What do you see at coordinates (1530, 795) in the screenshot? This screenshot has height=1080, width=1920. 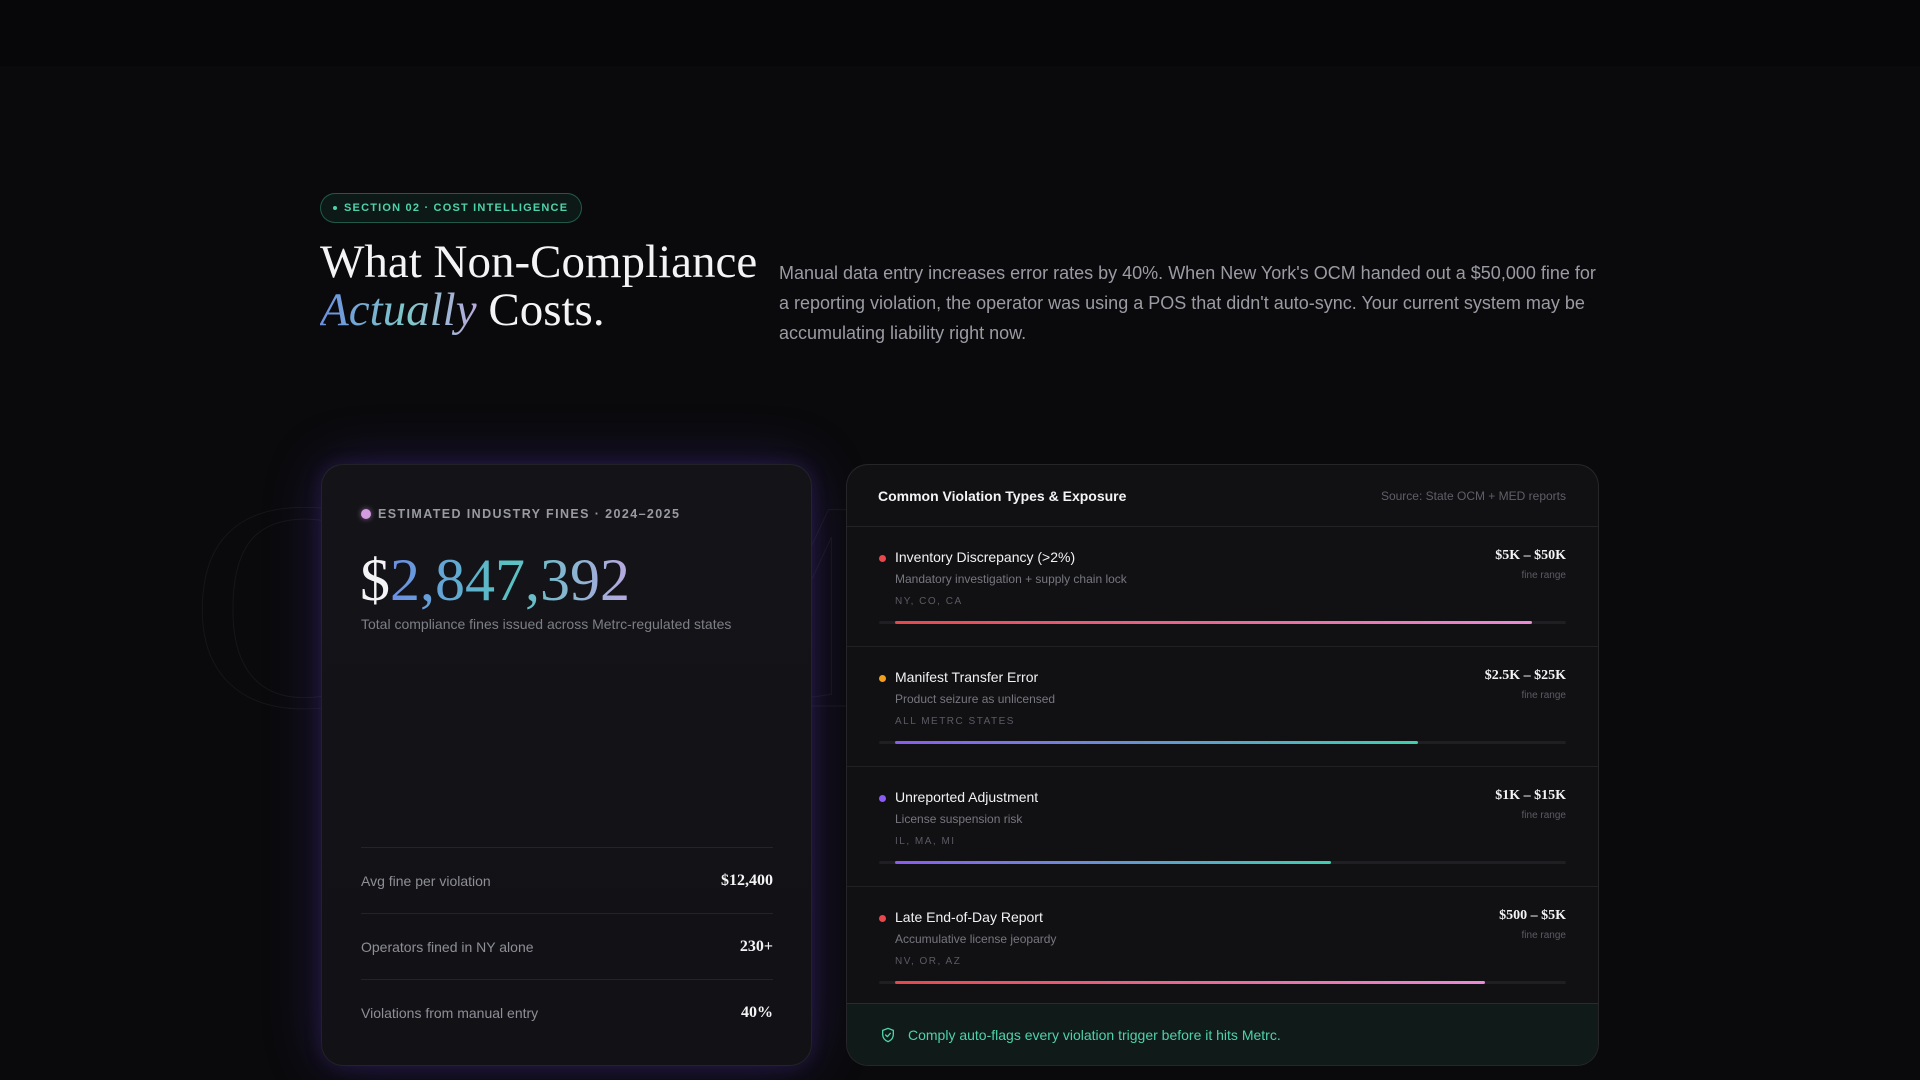 I see `fine-range: $1K – $15K` at bounding box center [1530, 795].